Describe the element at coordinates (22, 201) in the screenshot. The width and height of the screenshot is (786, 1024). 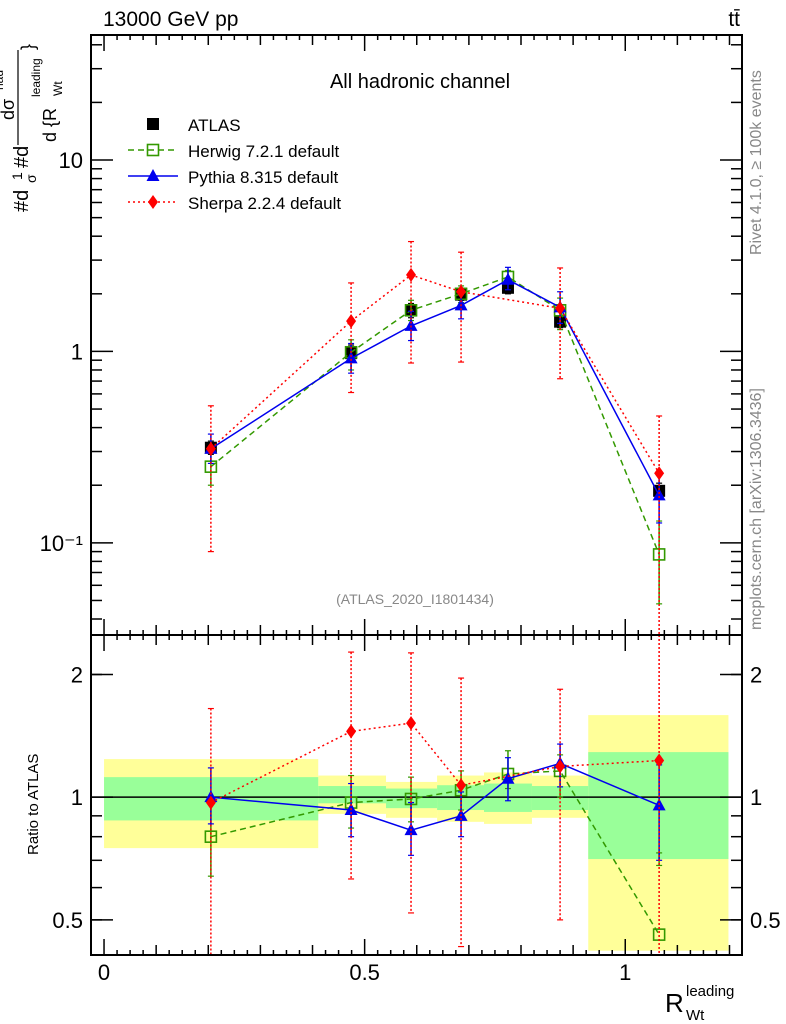
I see `ylabel-d: #d` at that location.